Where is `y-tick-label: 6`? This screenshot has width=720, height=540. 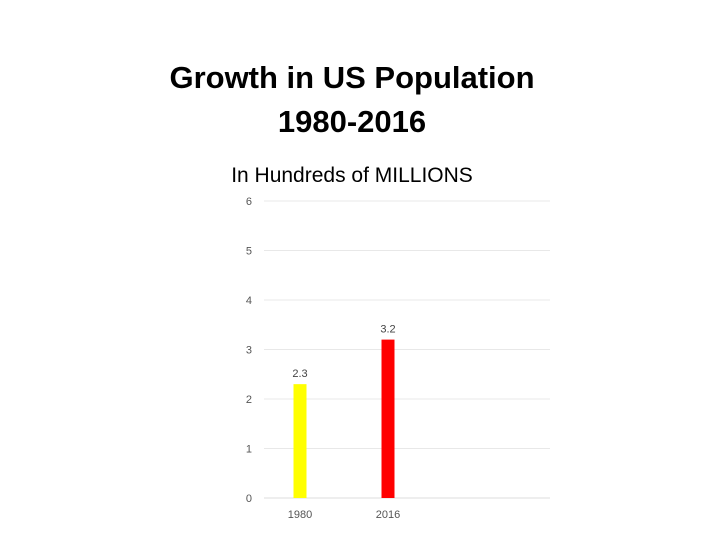
y-tick-label: 6 is located at coordinates (249, 202).